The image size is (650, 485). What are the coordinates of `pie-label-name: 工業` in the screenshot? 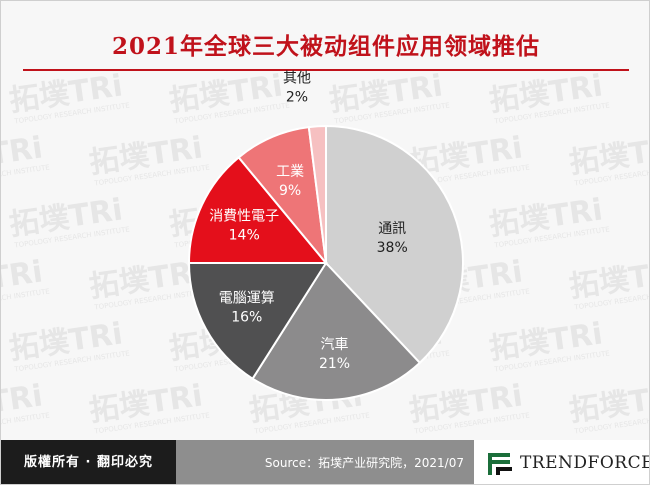 It's located at (290, 172).